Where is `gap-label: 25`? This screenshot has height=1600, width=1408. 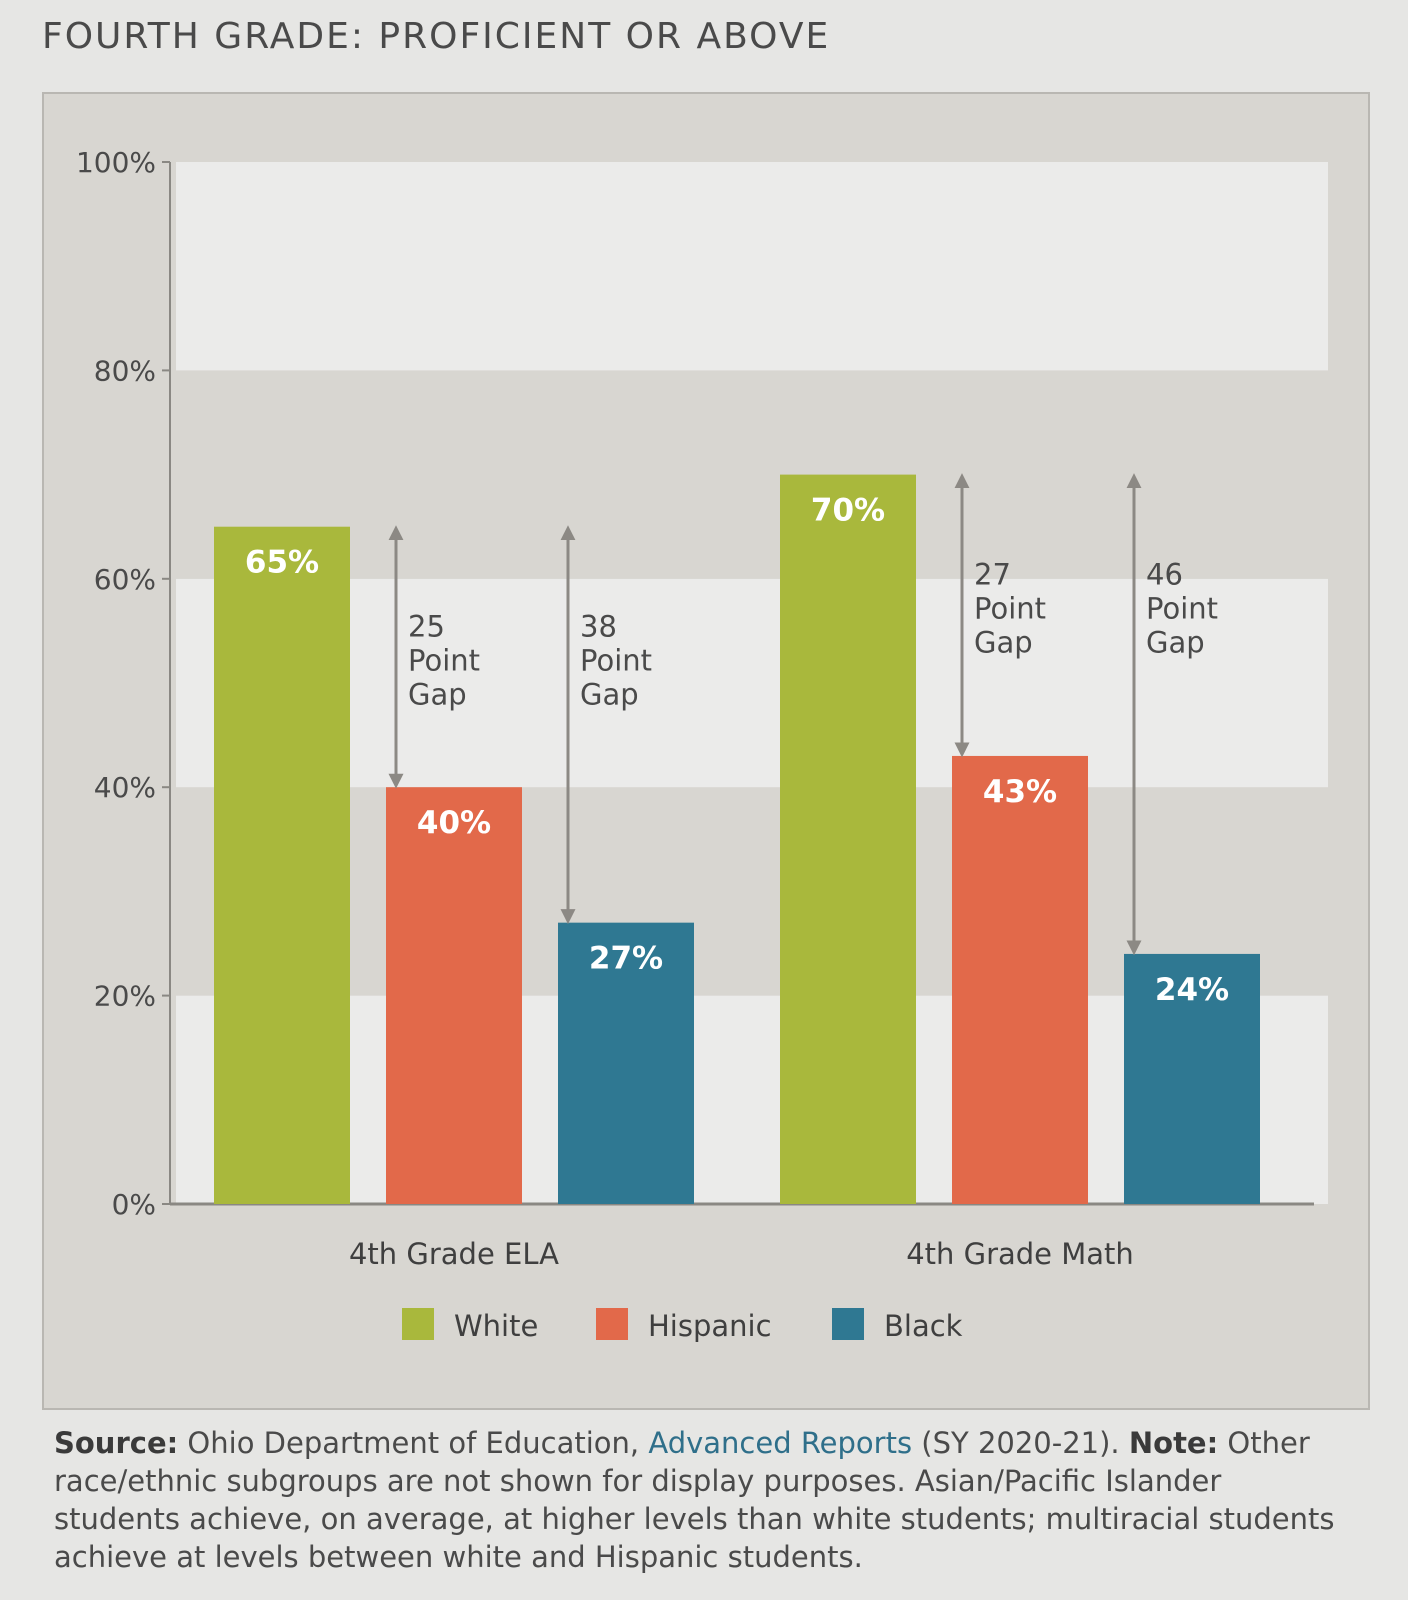
gap-label: 25 is located at coordinates (426, 627).